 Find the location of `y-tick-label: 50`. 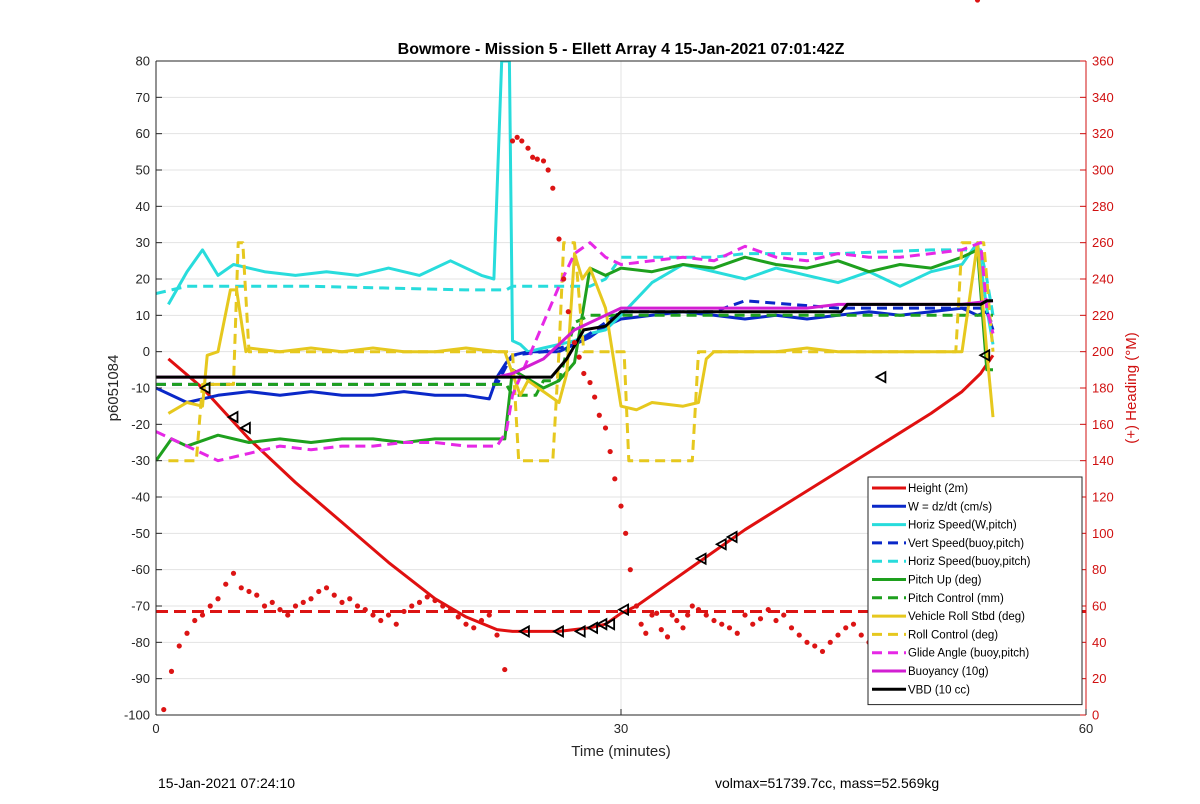

y-tick-label: 50 is located at coordinates (143, 170).